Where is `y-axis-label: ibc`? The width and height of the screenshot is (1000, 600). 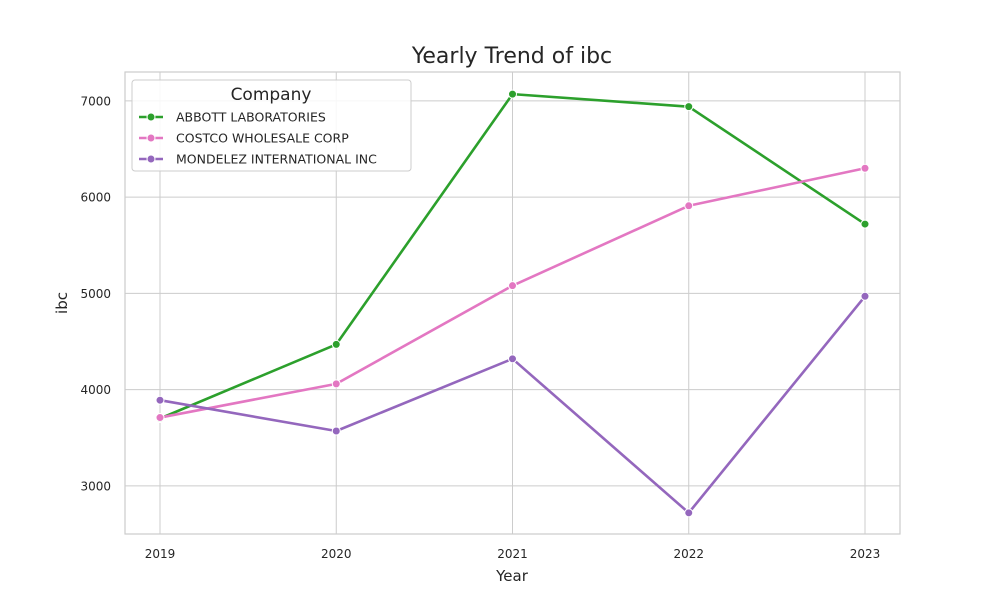
y-axis-label: ibc is located at coordinates (62, 303).